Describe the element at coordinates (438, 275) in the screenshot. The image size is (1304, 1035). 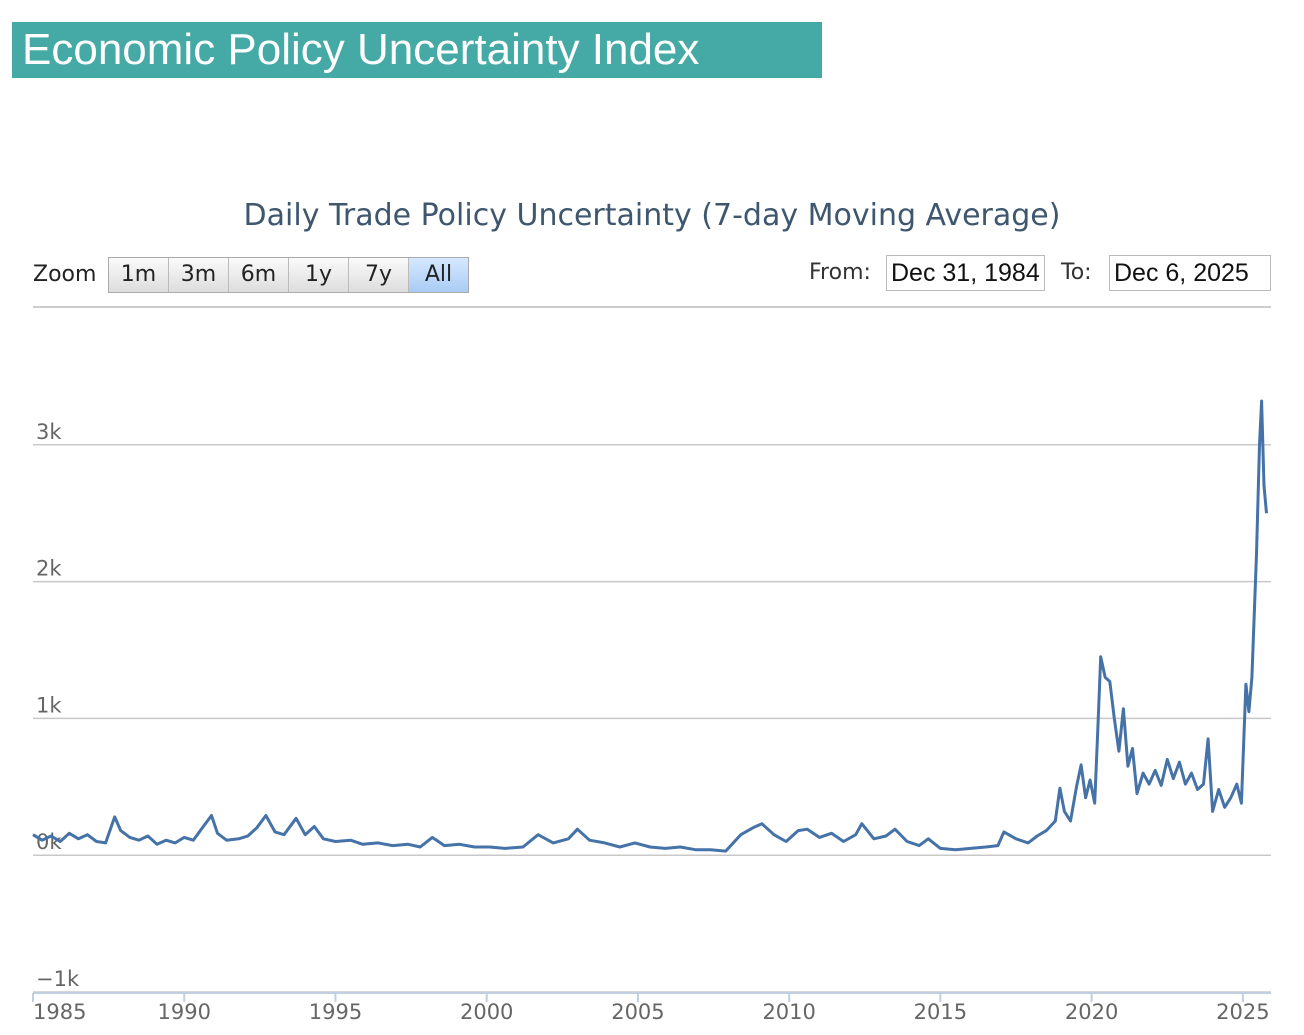
I see `zoom-button: All` at that location.